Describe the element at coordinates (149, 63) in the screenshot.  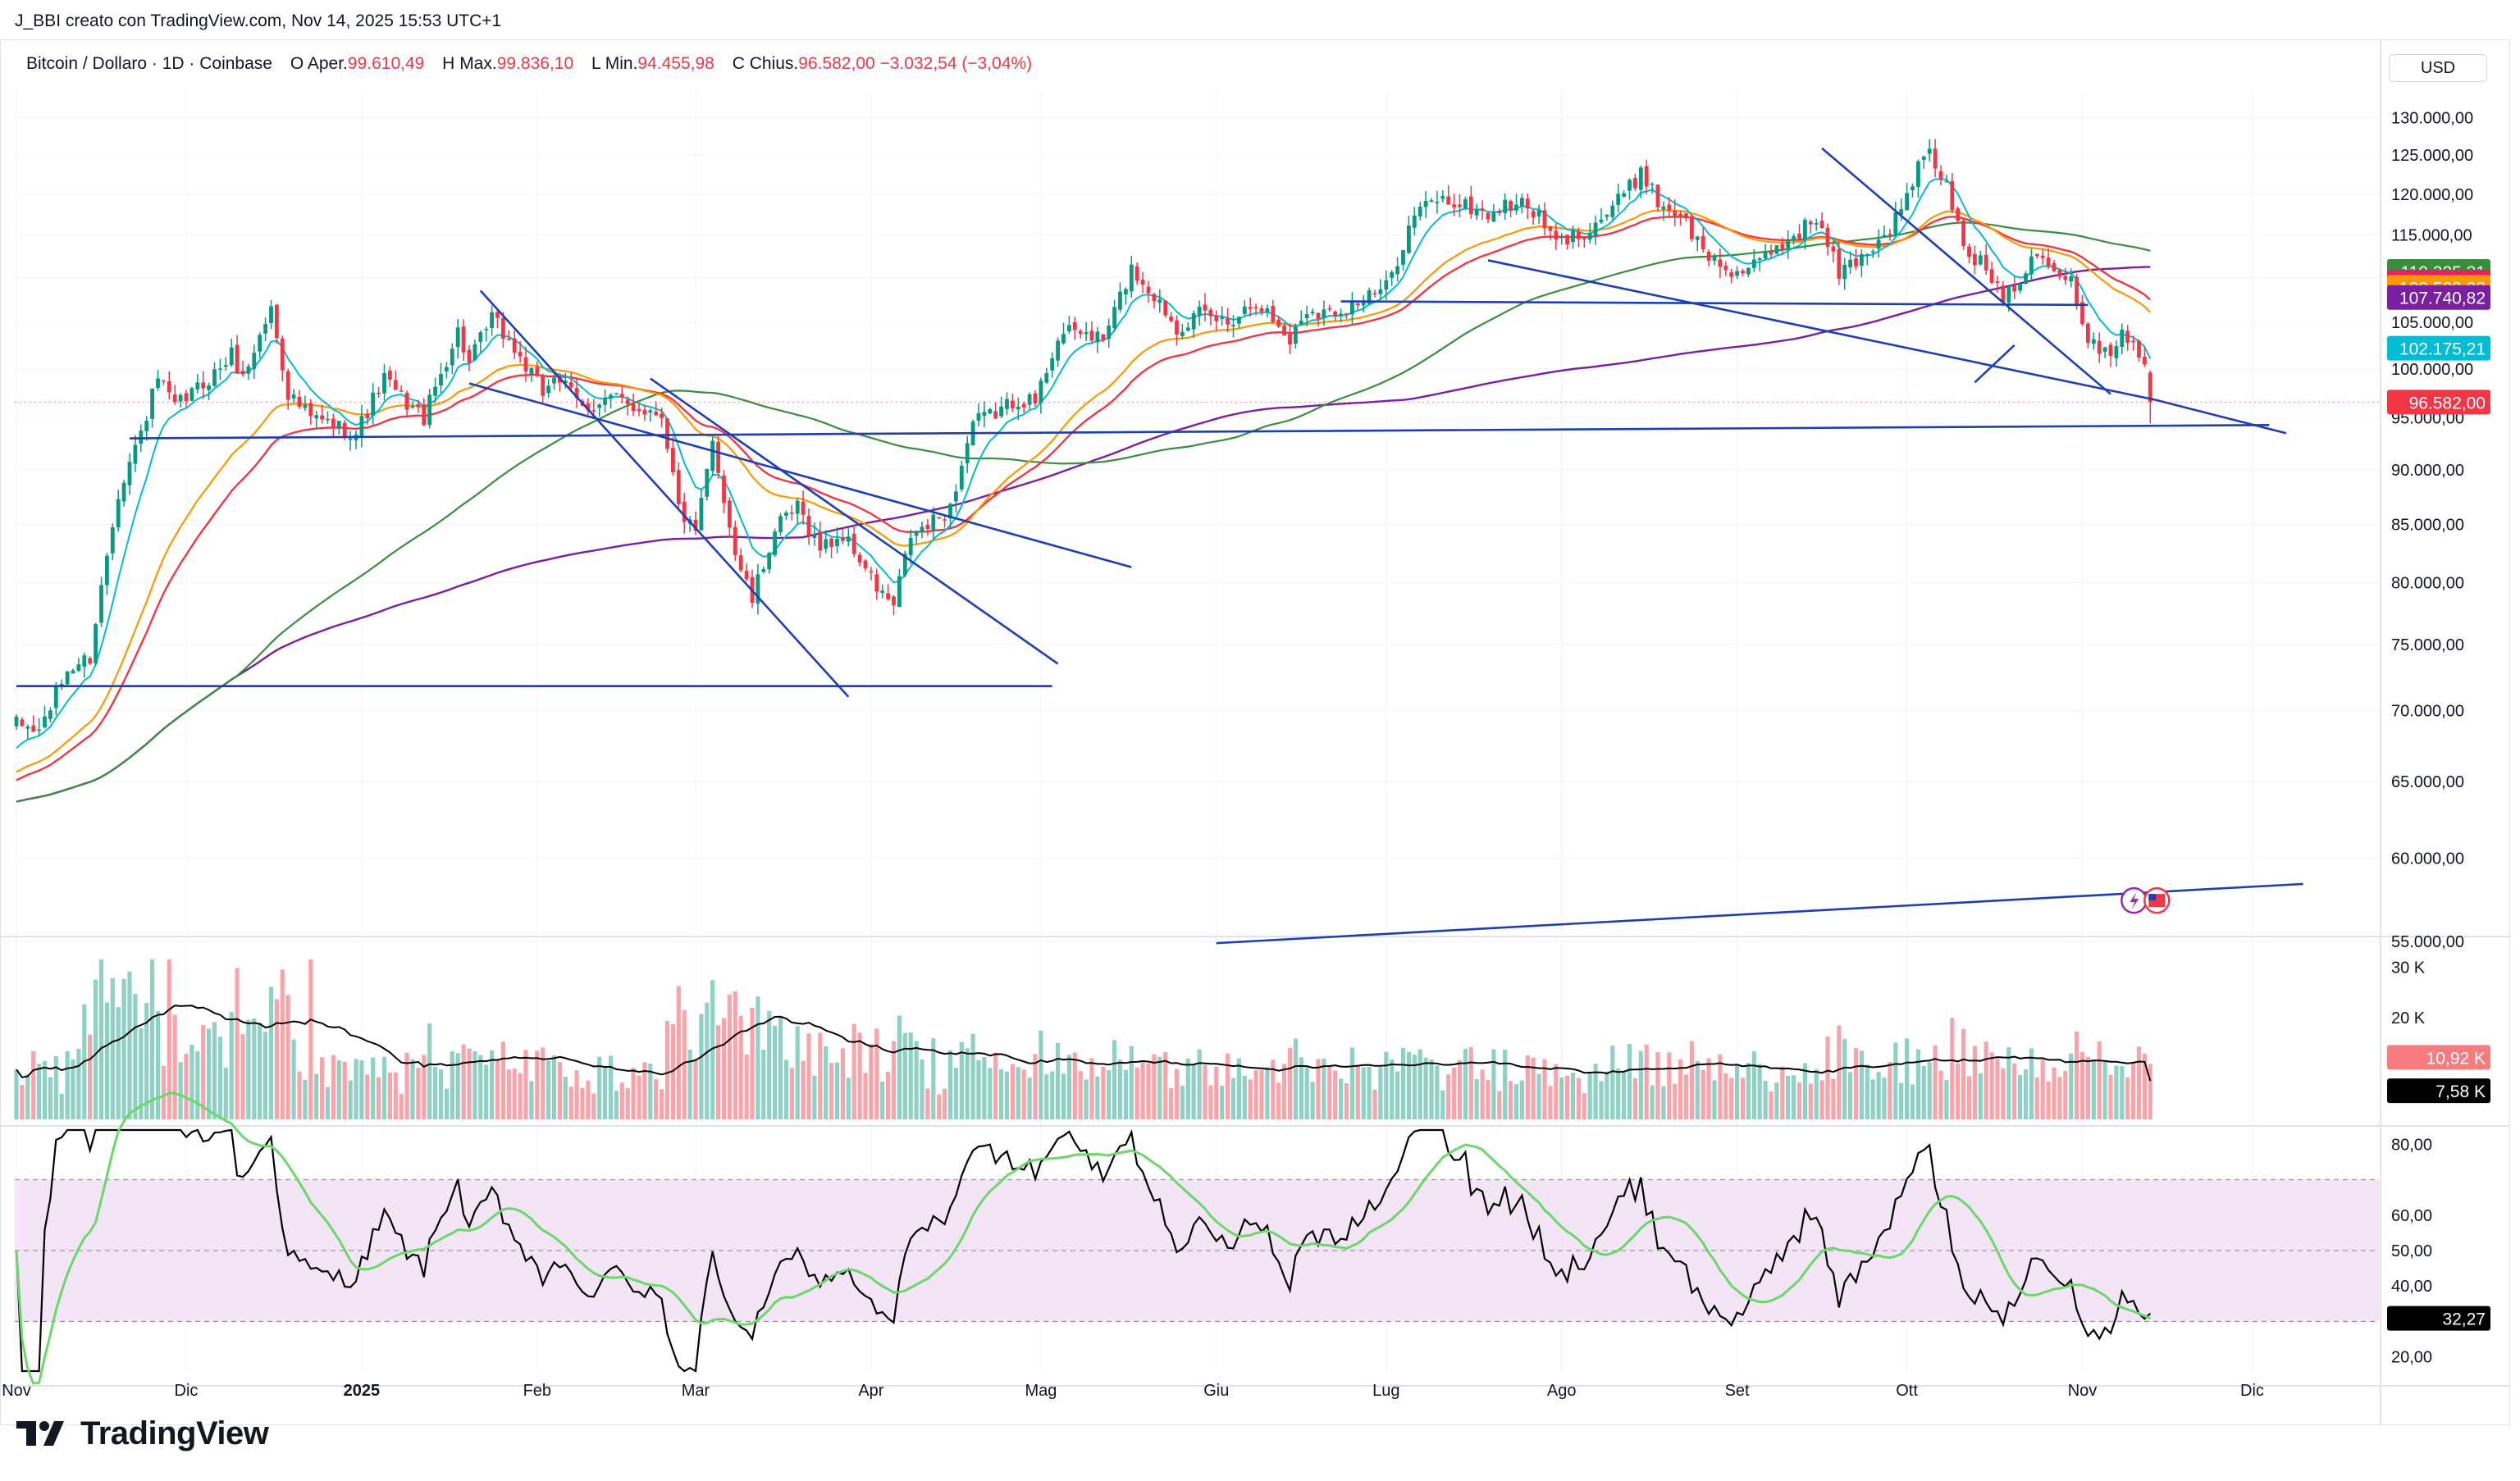
I see `symbol-title: Bitcoin / Dollaro · 1D · Coinbase` at that location.